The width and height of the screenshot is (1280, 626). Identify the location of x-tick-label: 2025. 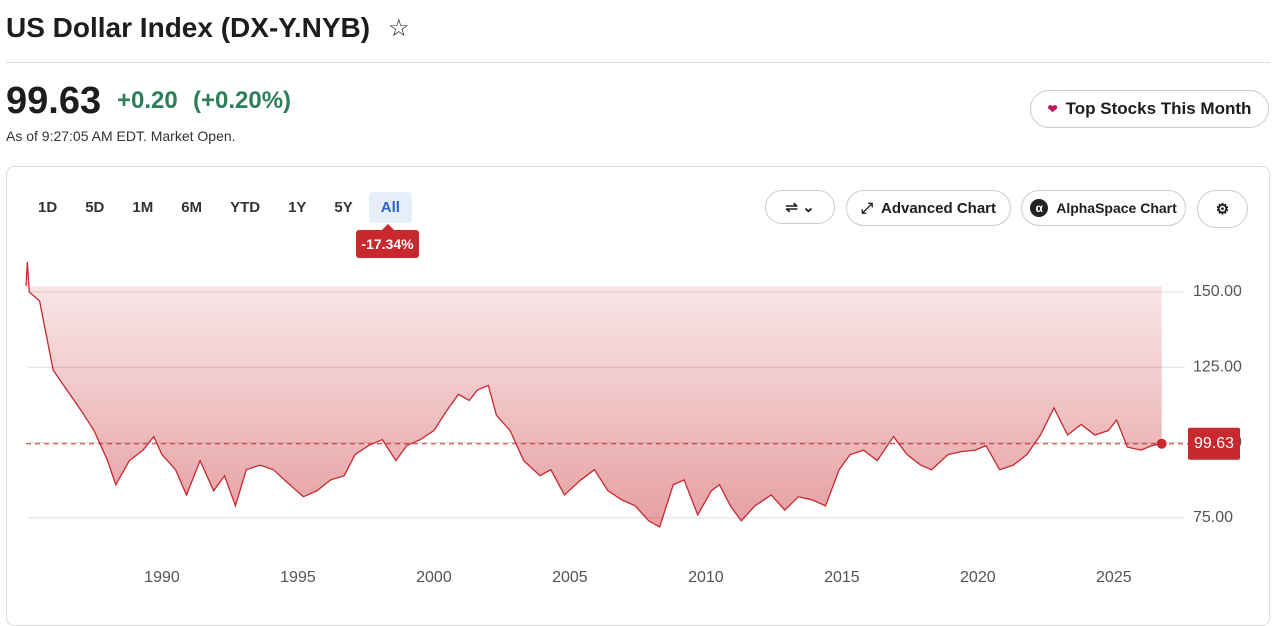
(1114, 577).